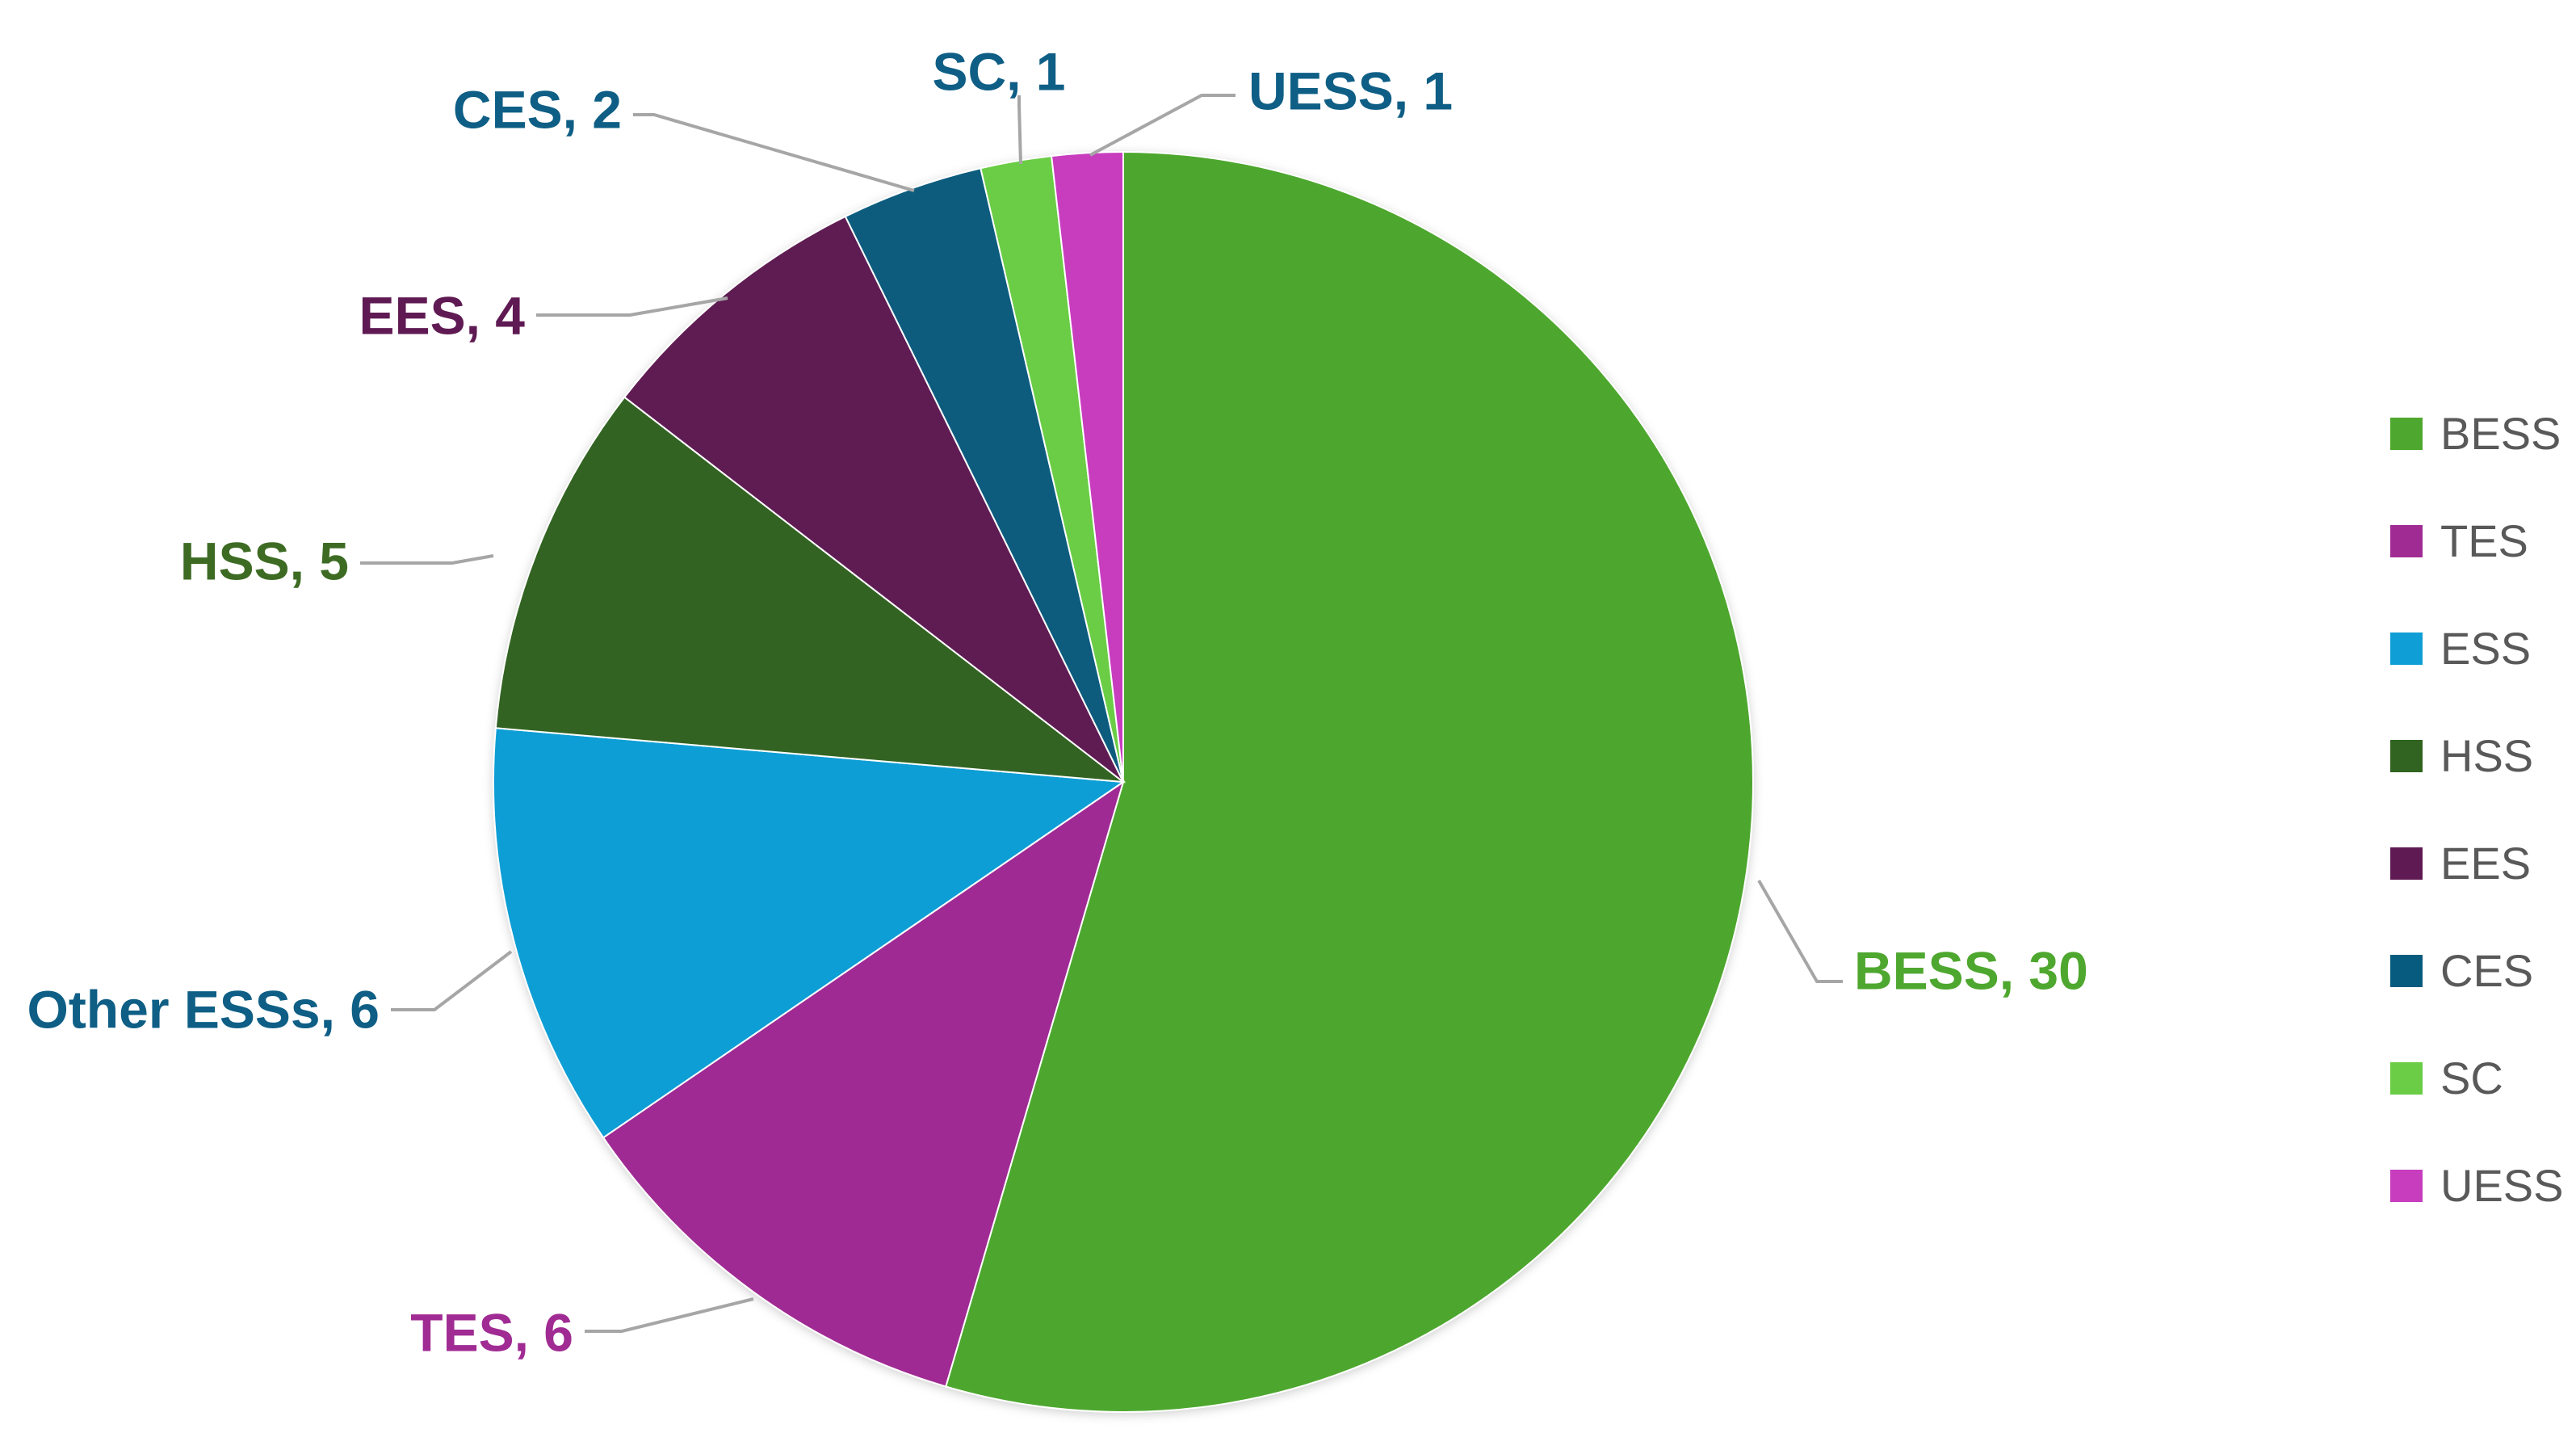  I want to click on legend-item-tes: TES, so click(2477, 541).